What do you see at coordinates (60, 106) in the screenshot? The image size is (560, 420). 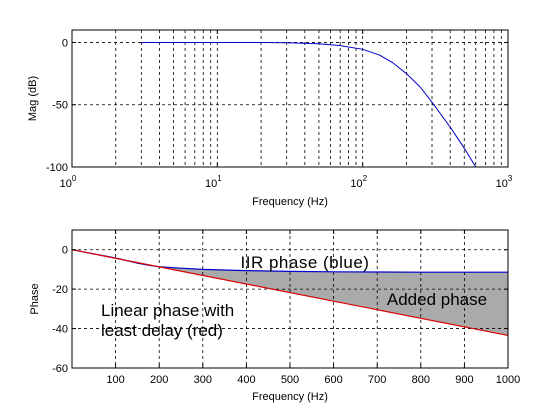 I see `magnitude-y-tick-label: -50` at bounding box center [60, 106].